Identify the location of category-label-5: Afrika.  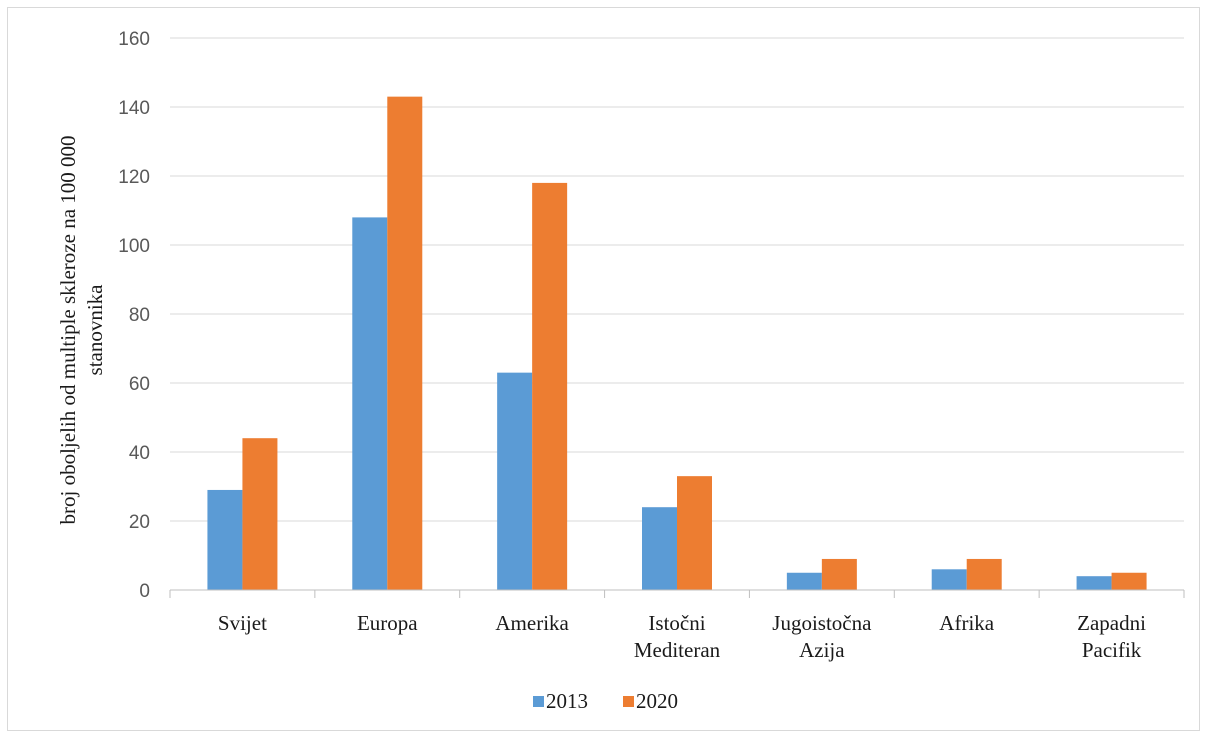
(966, 623).